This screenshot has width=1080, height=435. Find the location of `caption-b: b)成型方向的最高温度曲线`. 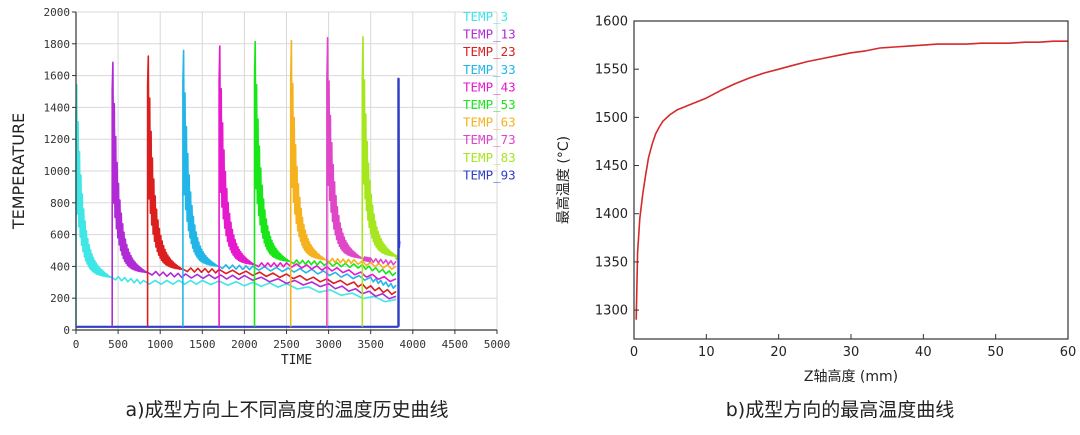

caption-b: b)成型方向的最高温度曲线 is located at coordinates (840, 410).